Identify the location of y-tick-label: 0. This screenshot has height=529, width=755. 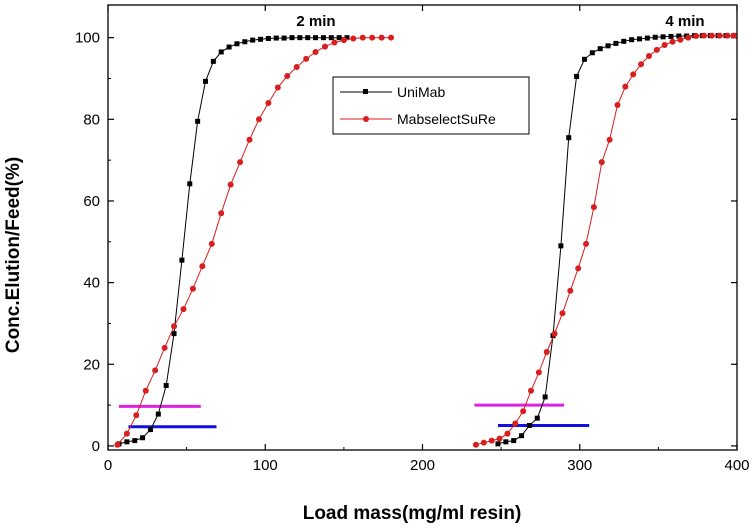
(96, 446).